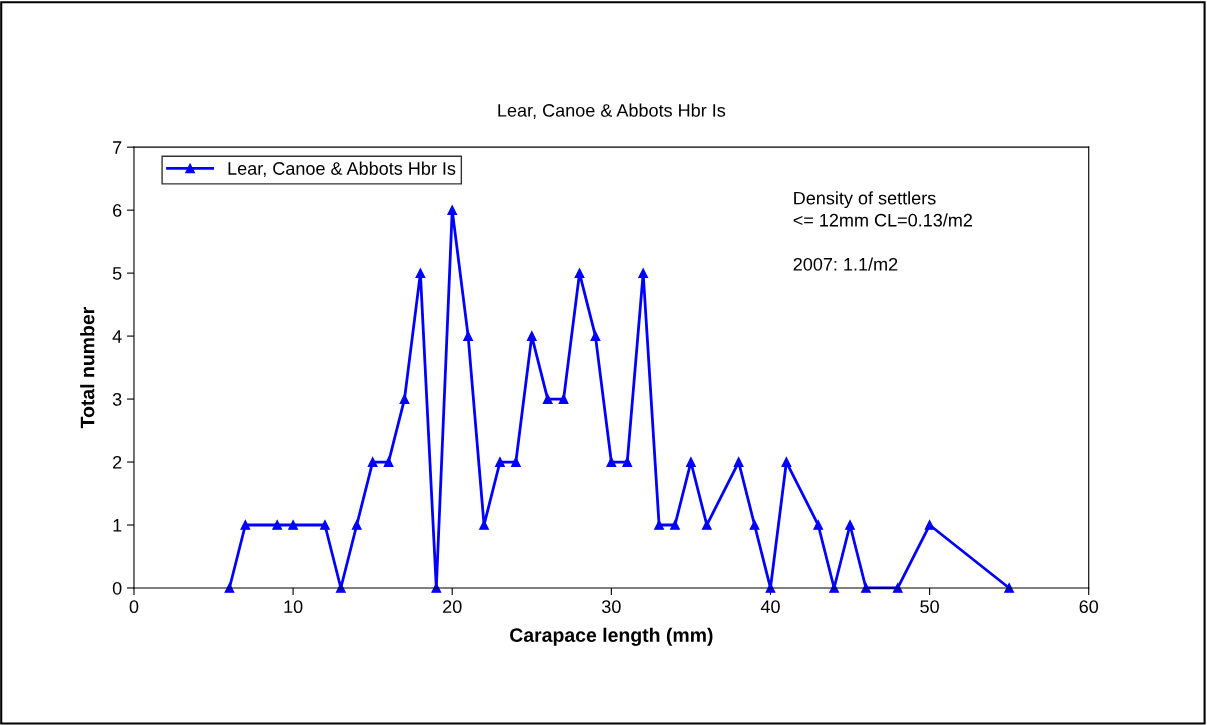 The height and width of the screenshot is (725, 1207). Describe the element at coordinates (117, 147) in the screenshot. I see `y-tick-label: 7` at that location.